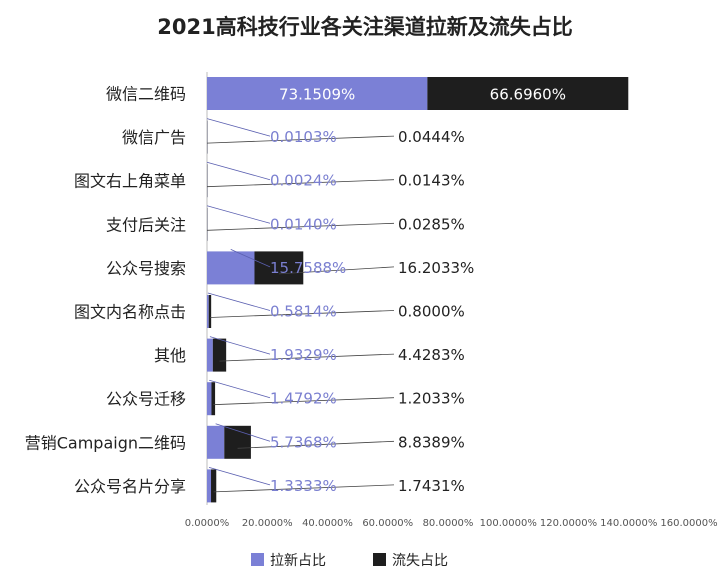  What do you see at coordinates (303, 355) in the screenshot?
I see `data-label-series-1: 1.9329%` at bounding box center [303, 355].